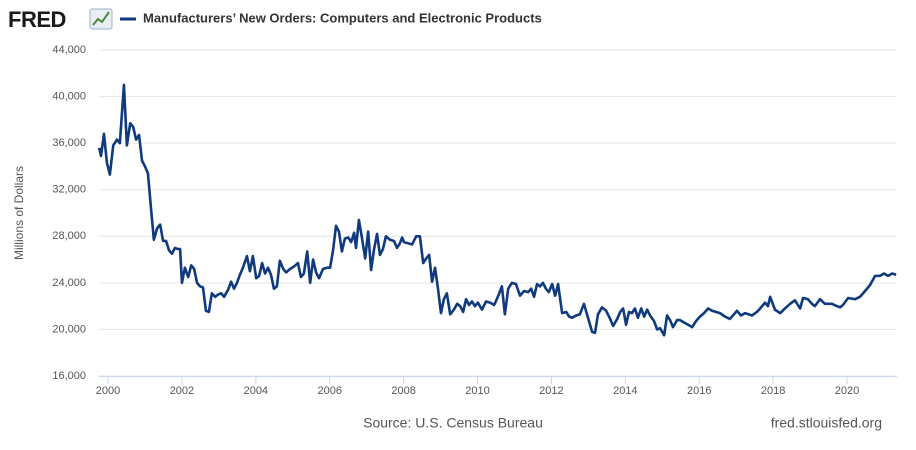 Image resolution: width=916 pixels, height=450 pixels. I want to click on y-tick-label: 40,000, so click(69, 96).